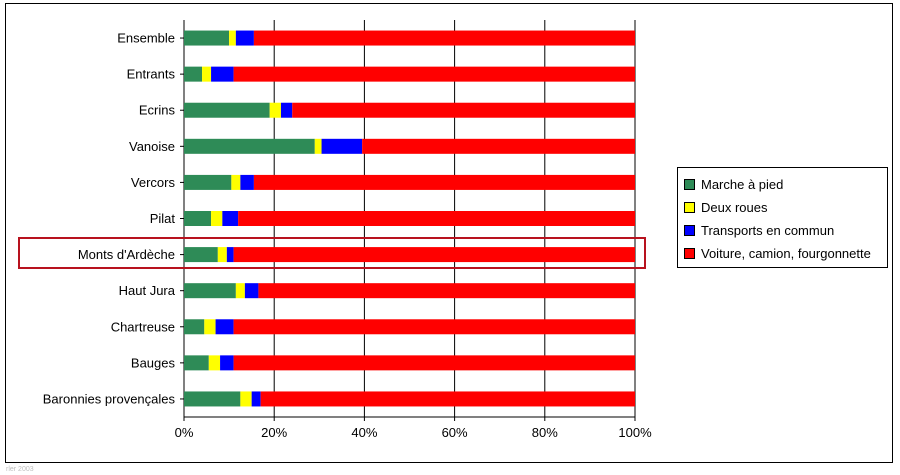  What do you see at coordinates (274, 432) in the screenshot?
I see `x-tick-label-1: 20%` at bounding box center [274, 432].